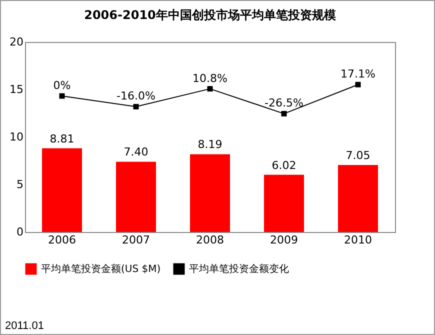 The width and height of the screenshot is (435, 335). What do you see at coordinates (358, 74) in the screenshot?
I see `data-label: 17.1%` at bounding box center [358, 74].